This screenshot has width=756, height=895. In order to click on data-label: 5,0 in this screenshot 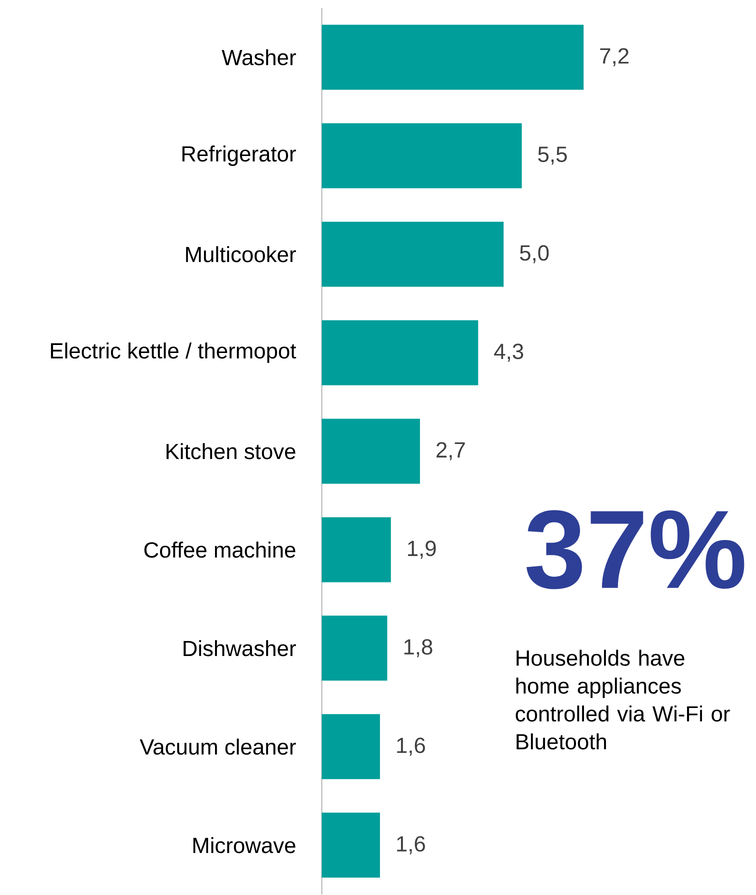, I will do `click(534, 254)`.